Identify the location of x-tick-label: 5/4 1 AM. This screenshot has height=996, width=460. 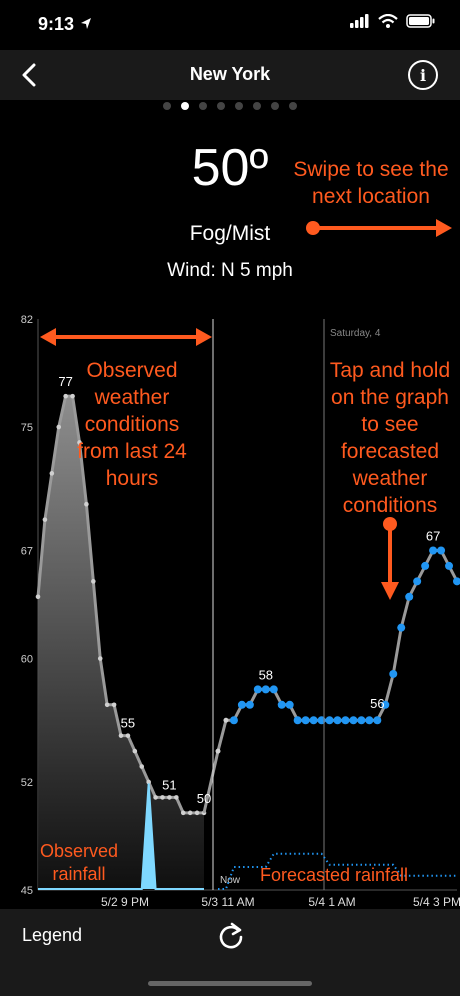
(331, 902).